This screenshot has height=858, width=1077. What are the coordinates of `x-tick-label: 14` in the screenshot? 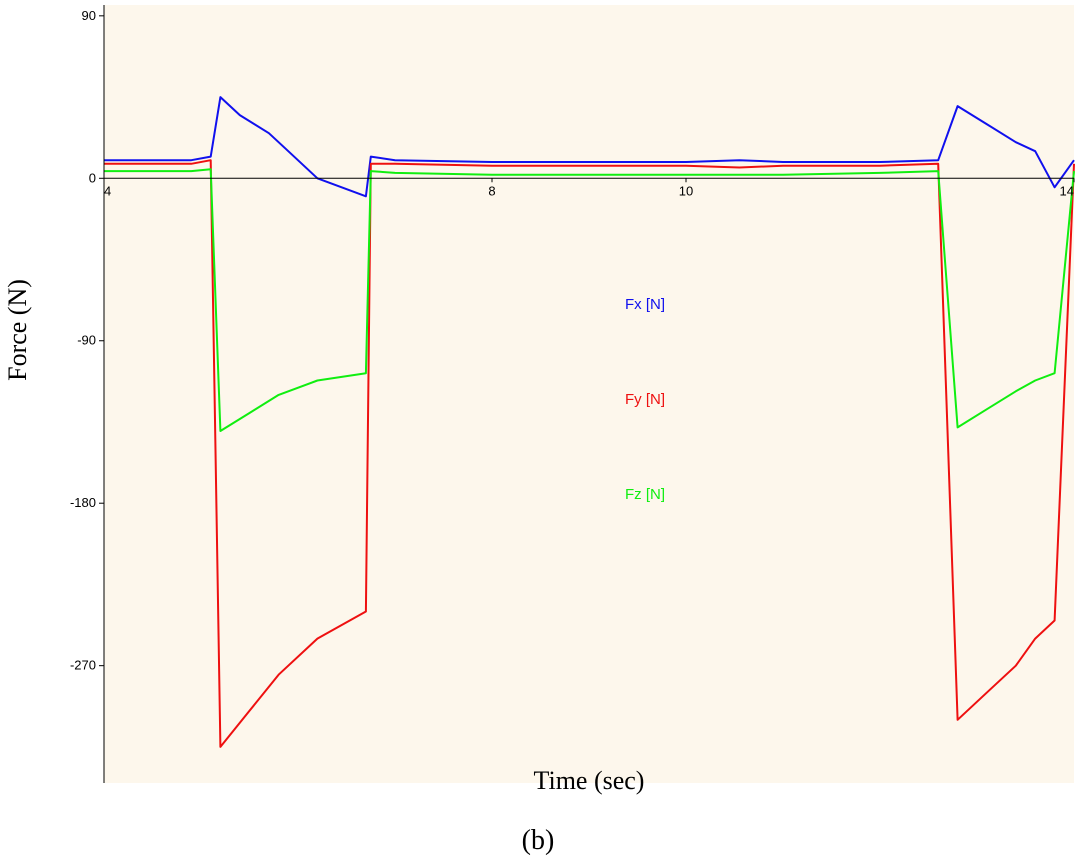 It's located at (1067, 190).